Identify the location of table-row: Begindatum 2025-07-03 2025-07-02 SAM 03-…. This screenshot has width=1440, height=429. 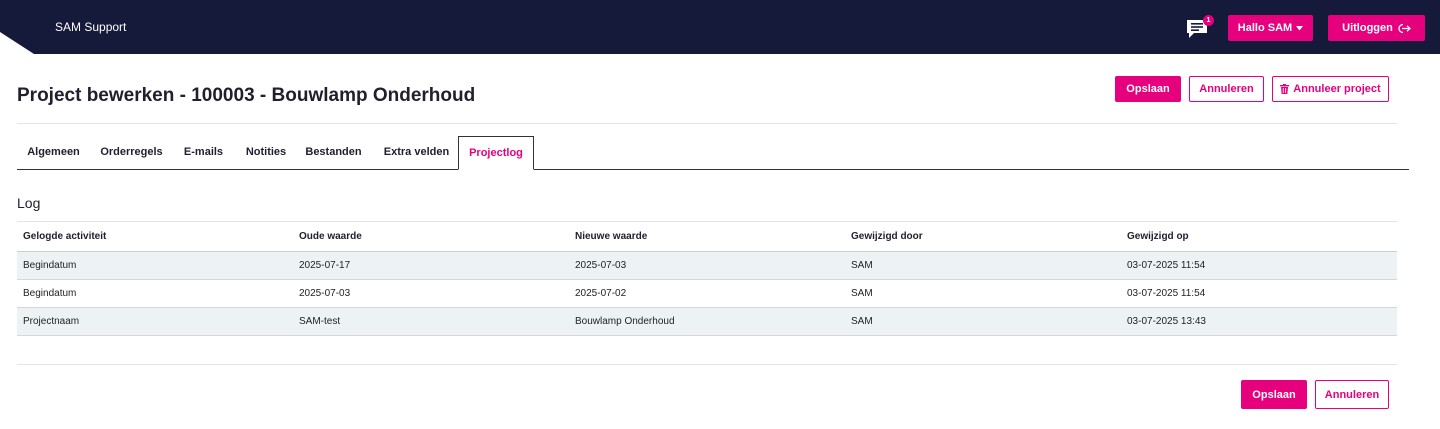
(707, 293).